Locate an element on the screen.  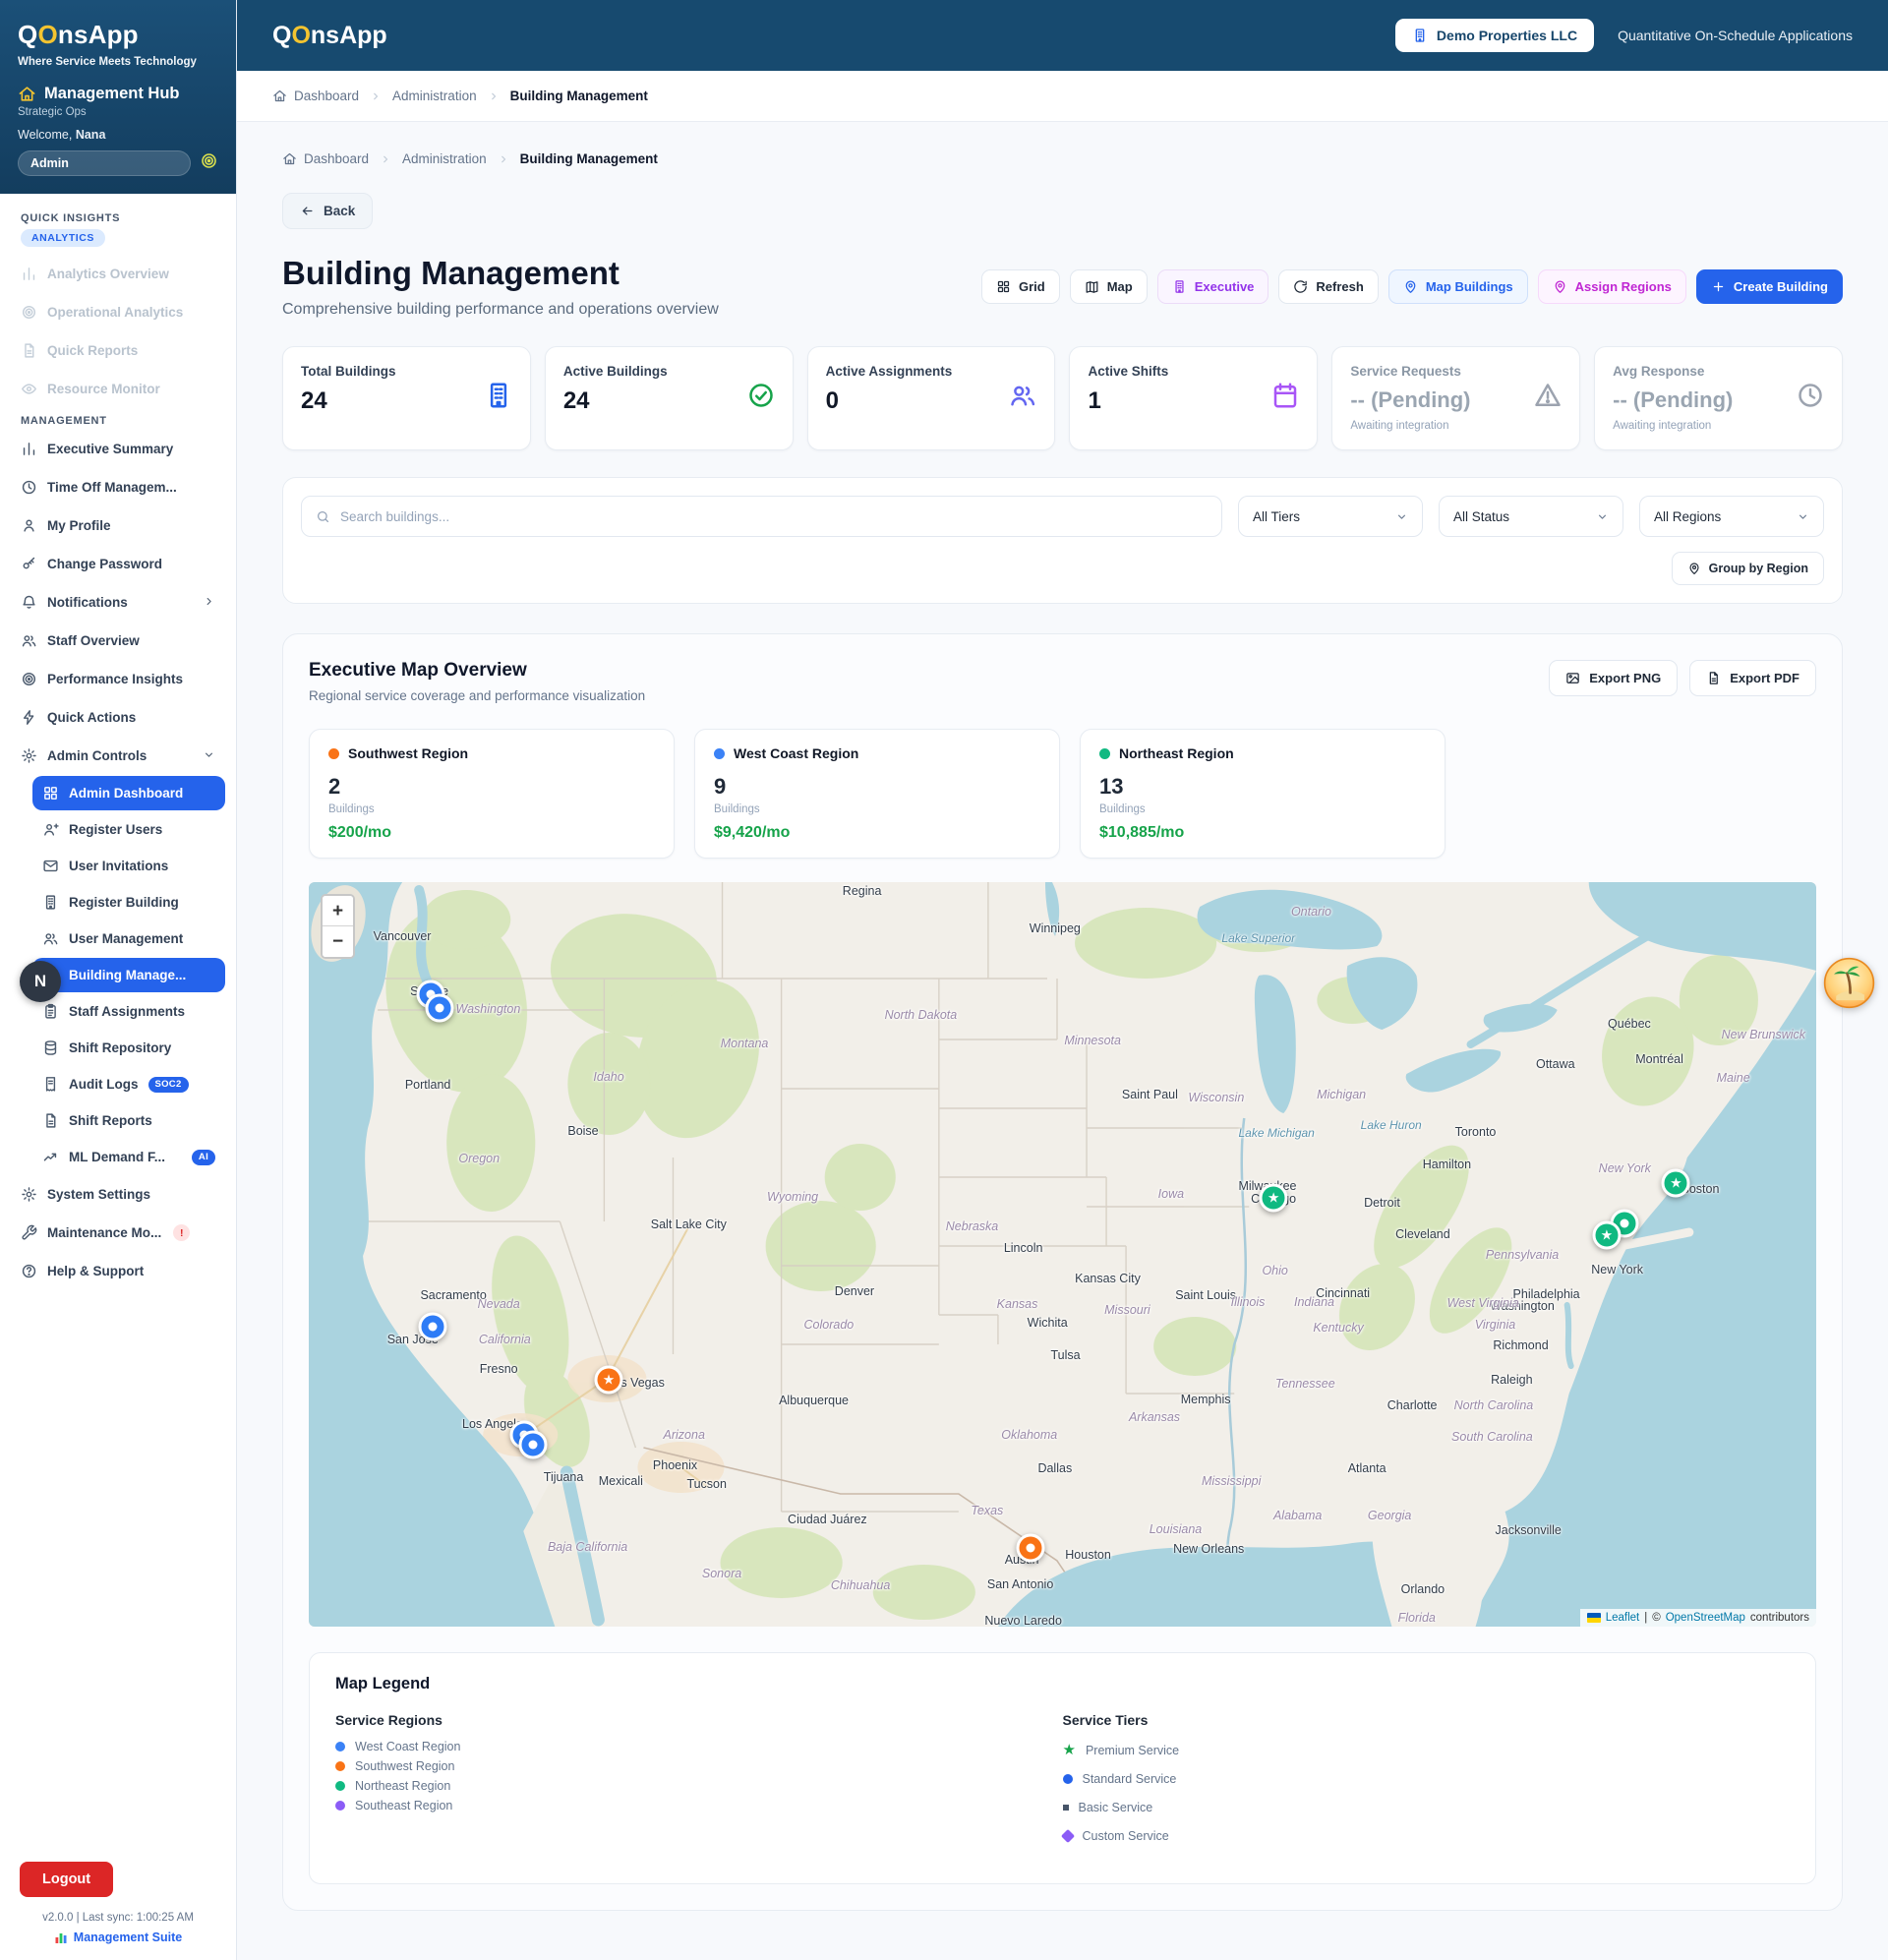
legend-region-southeast-region: Southeast Region is located at coordinates (699, 1805).